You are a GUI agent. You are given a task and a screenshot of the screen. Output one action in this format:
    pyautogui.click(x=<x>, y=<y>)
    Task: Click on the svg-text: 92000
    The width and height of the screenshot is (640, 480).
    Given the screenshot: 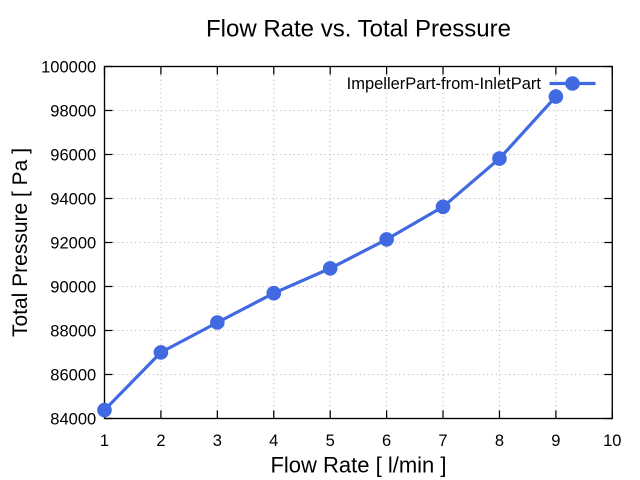 What is the action you would take?
    pyautogui.click(x=73, y=244)
    